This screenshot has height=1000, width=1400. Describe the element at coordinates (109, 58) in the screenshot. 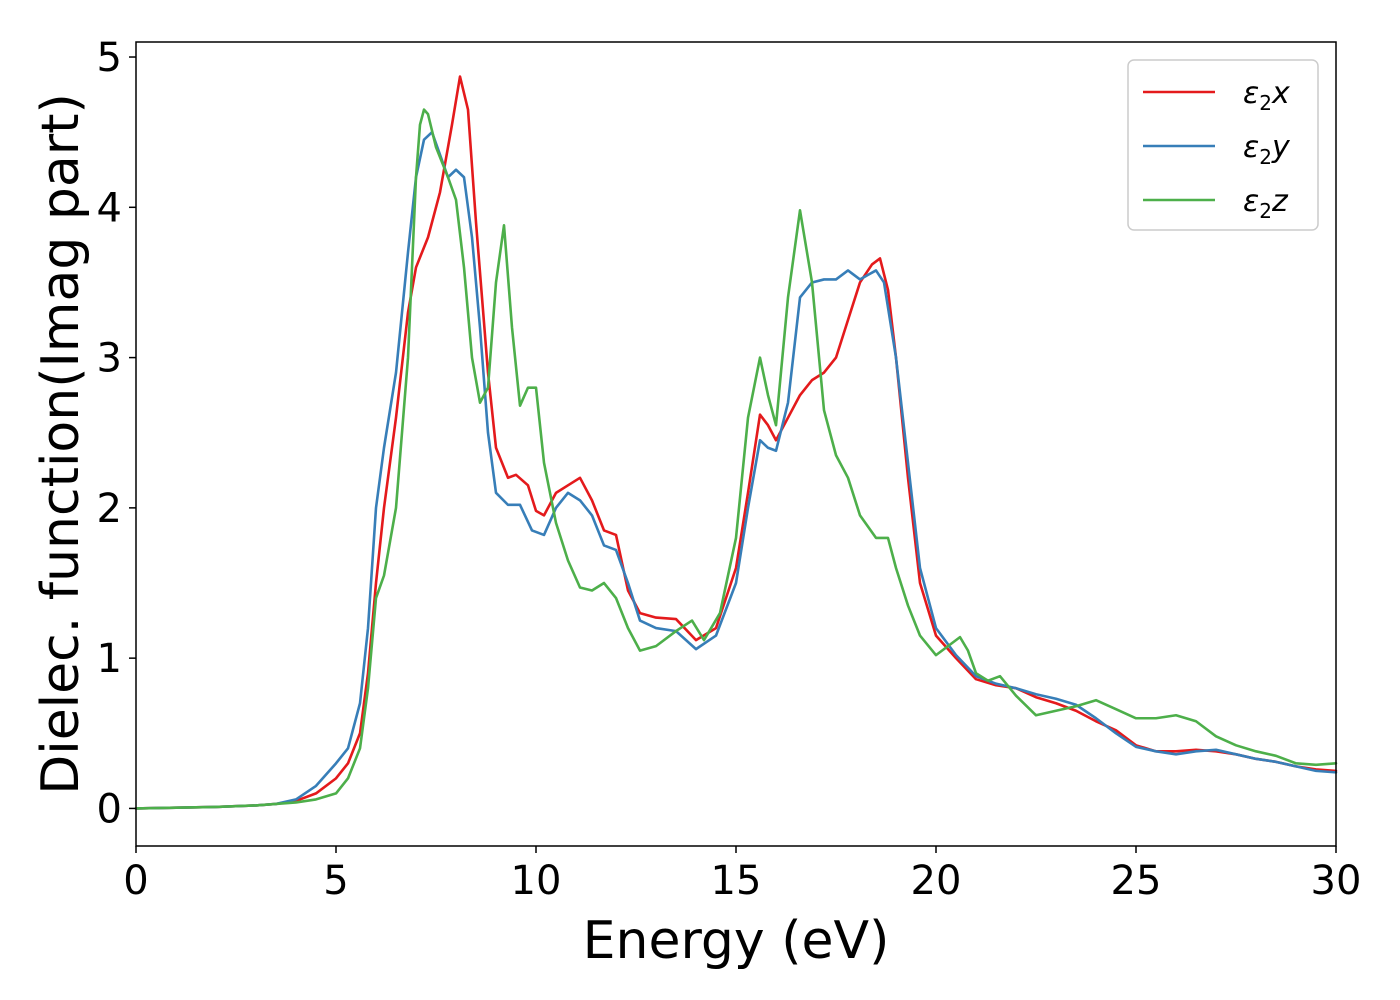

I see `y-tick-label: 5` at that location.